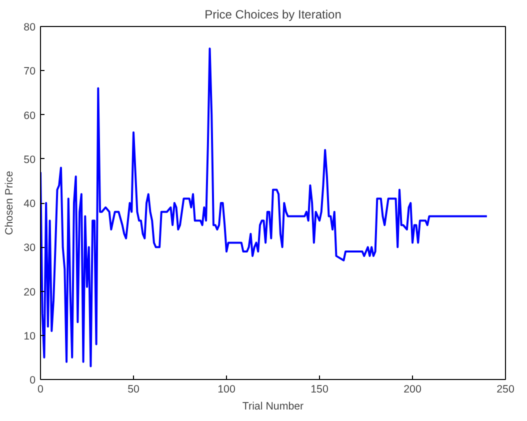 The height and width of the screenshot is (421, 527). What do you see at coordinates (33, 380) in the screenshot?
I see `y-tick-label: 0` at bounding box center [33, 380].